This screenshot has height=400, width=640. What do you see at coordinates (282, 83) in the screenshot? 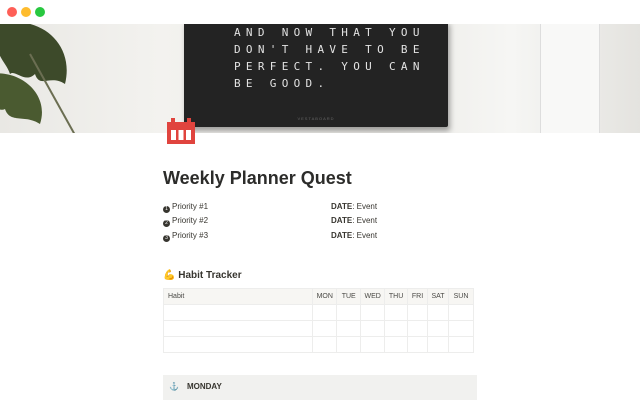
I see `board-line: BE GOOD.` at bounding box center [282, 83].